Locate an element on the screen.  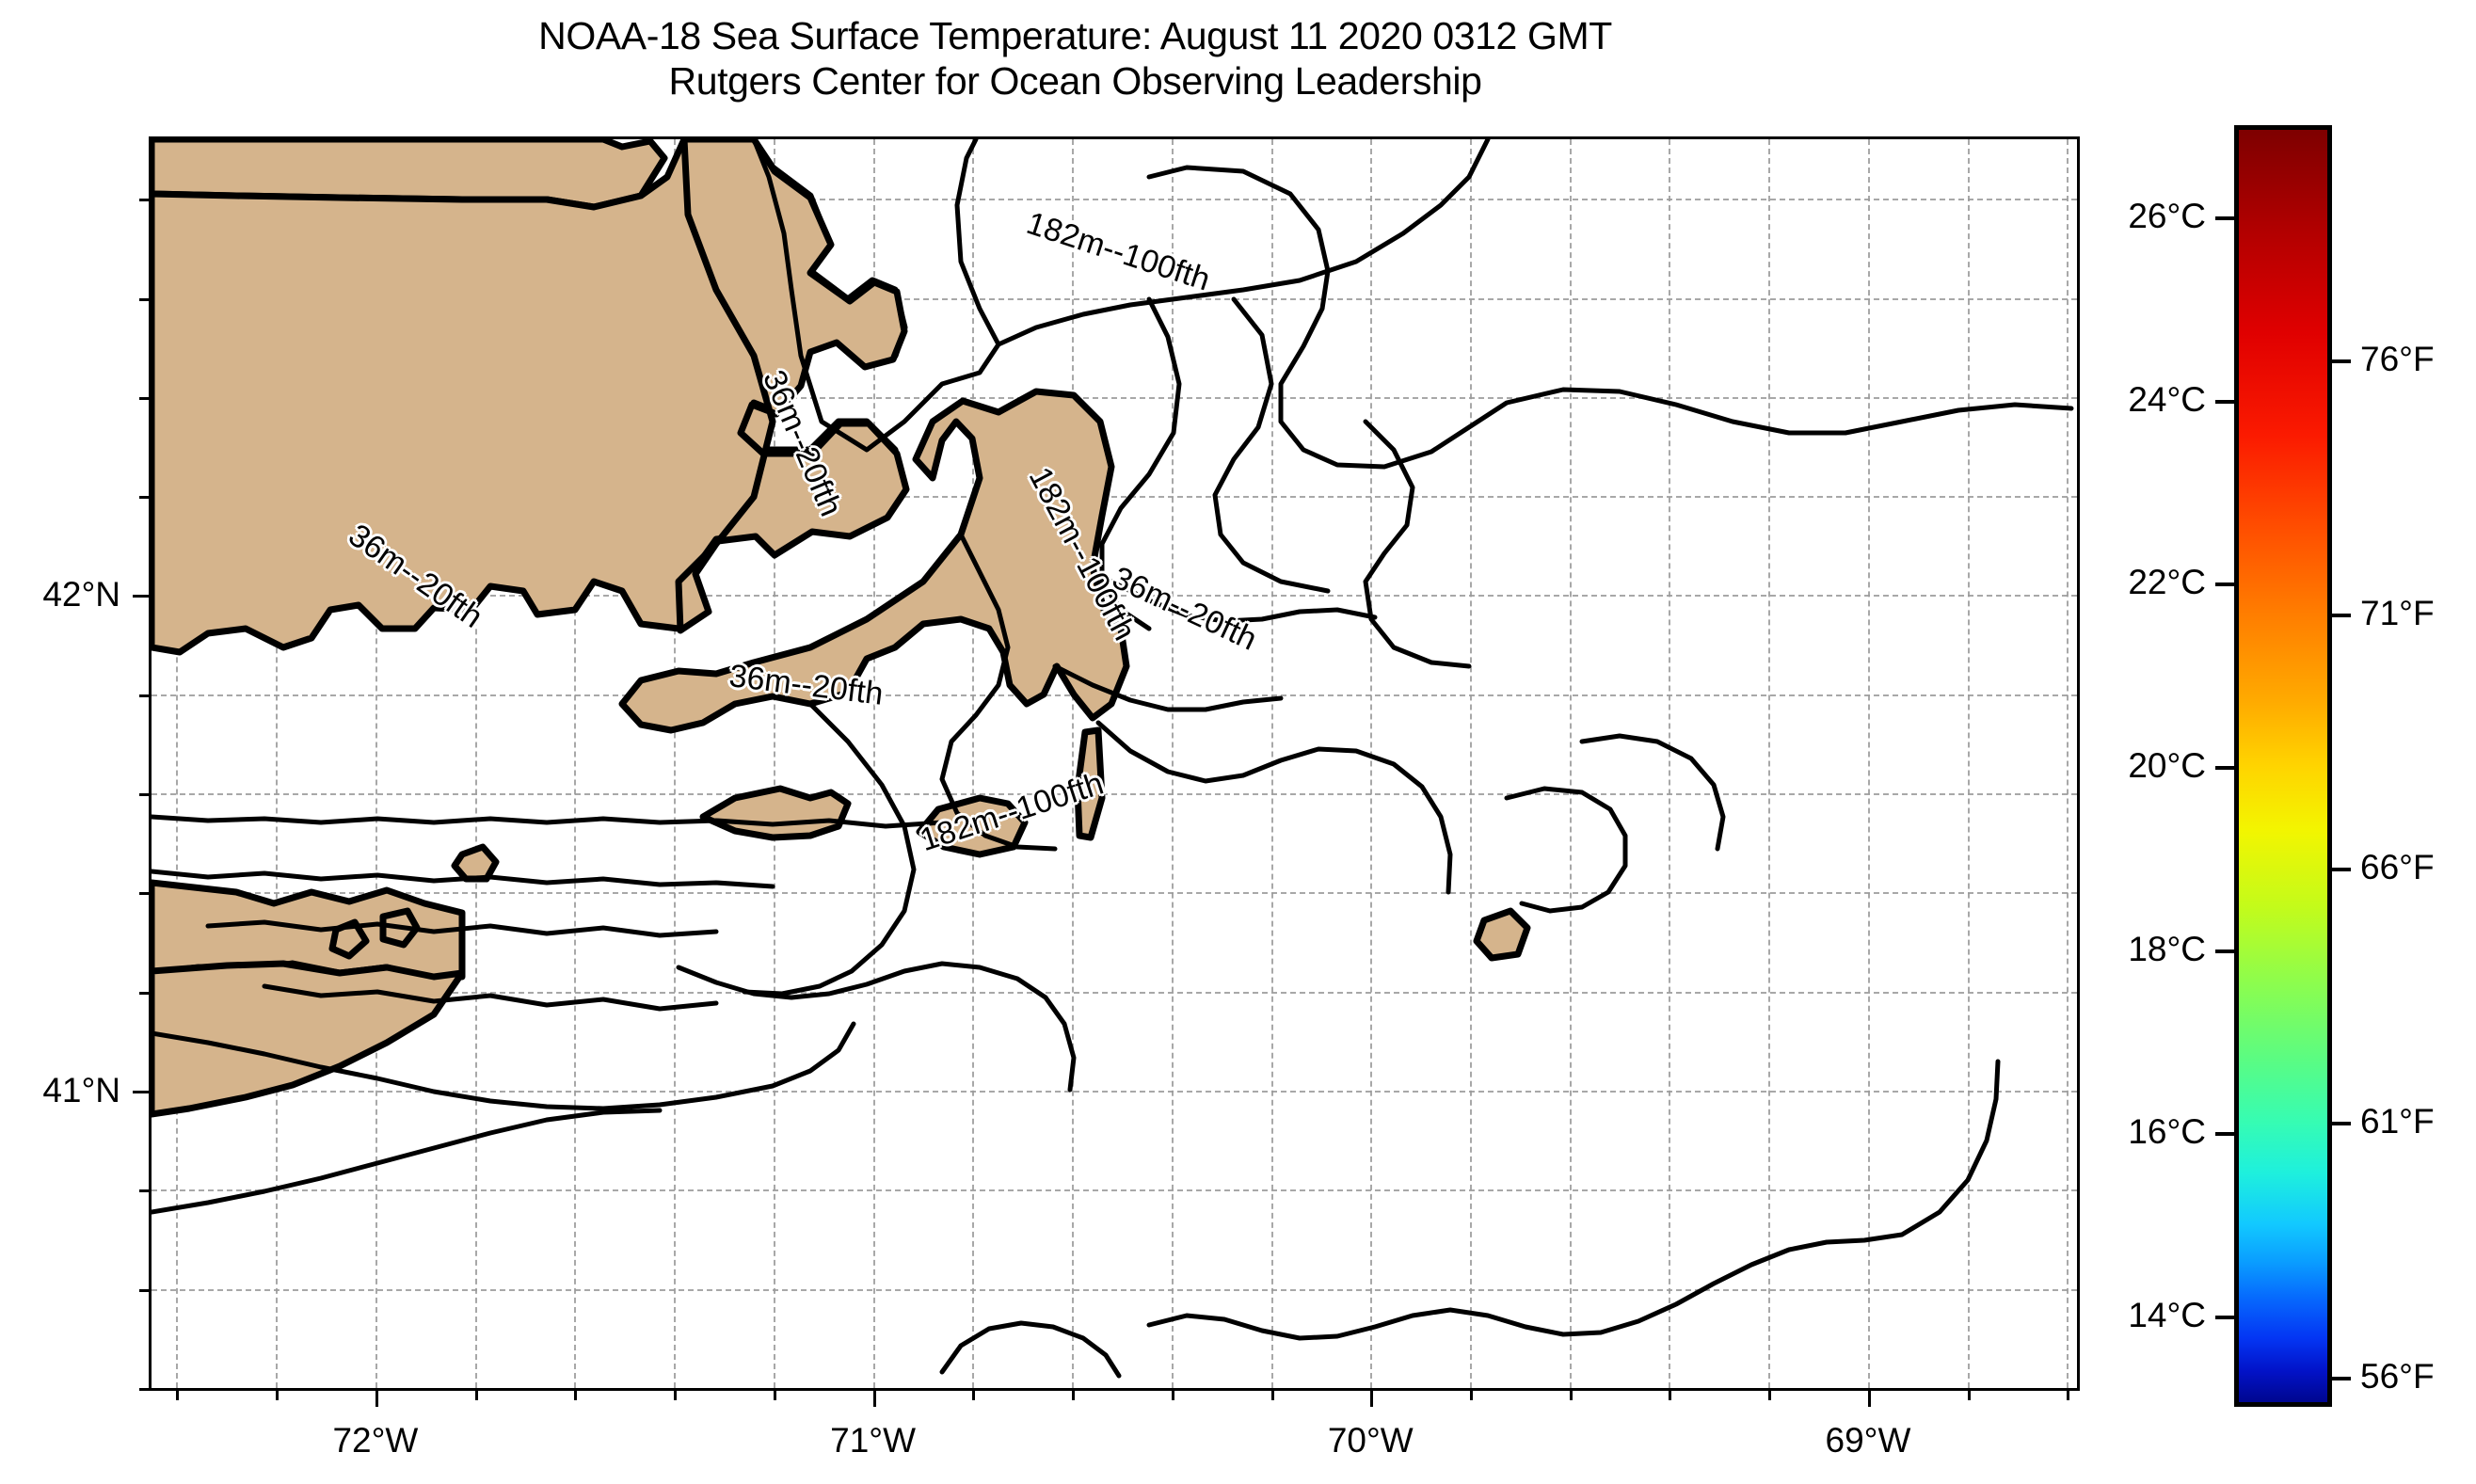
colorbar-label-celsius: 24°C is located at coordinates (2167, 399).